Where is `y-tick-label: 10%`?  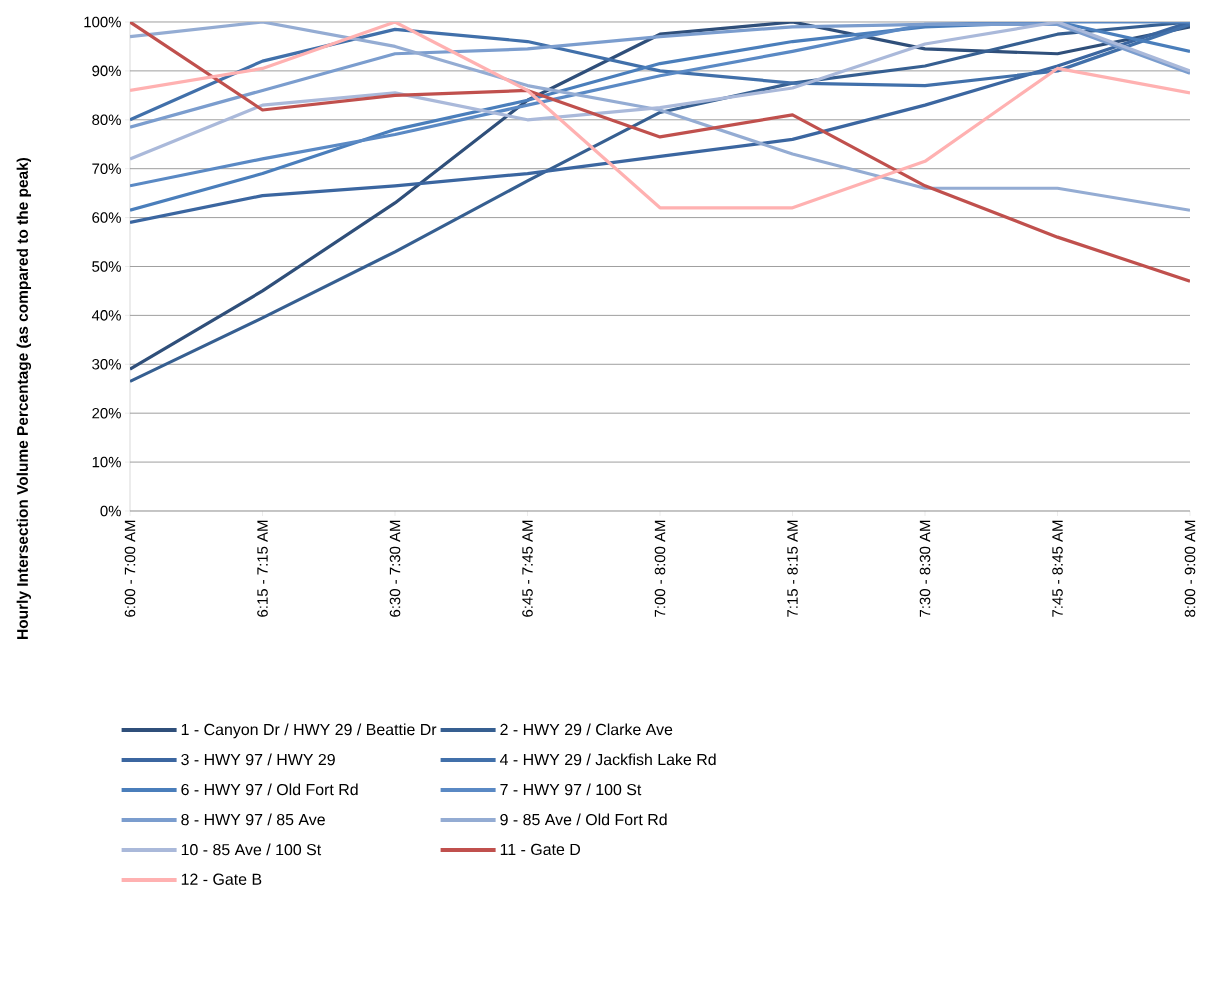 y-tick-label: 10% is located at coordinates (106, 462).